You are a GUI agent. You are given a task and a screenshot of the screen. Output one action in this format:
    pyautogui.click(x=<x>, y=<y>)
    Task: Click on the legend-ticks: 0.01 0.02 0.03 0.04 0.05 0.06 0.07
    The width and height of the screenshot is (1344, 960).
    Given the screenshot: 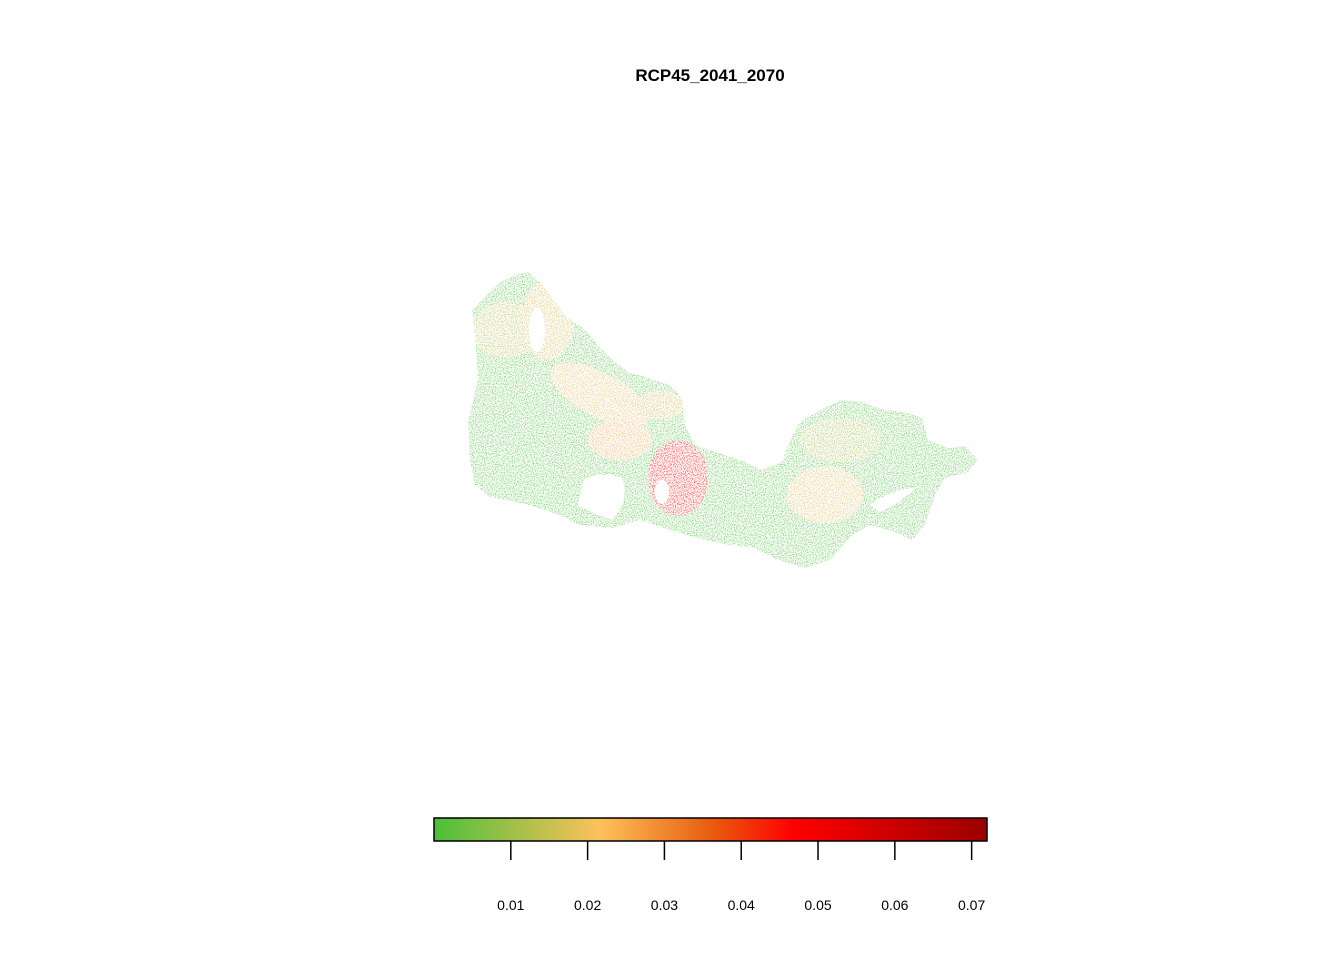 What is the action you would take?
    pyautogui.click(x=741, y=877)
    